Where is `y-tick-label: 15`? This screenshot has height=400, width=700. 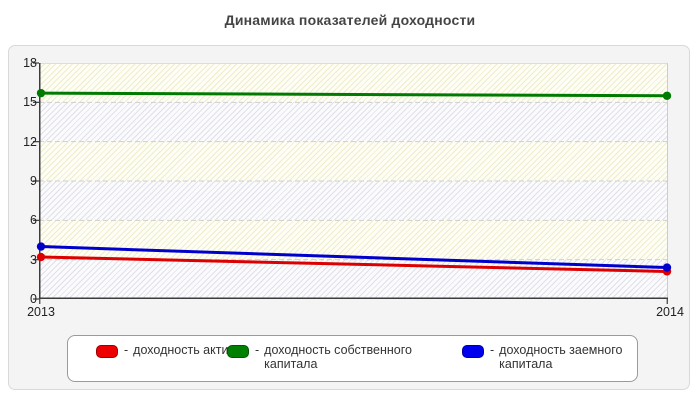 y-tick-label: 15 is located at coordinates (30, 102).